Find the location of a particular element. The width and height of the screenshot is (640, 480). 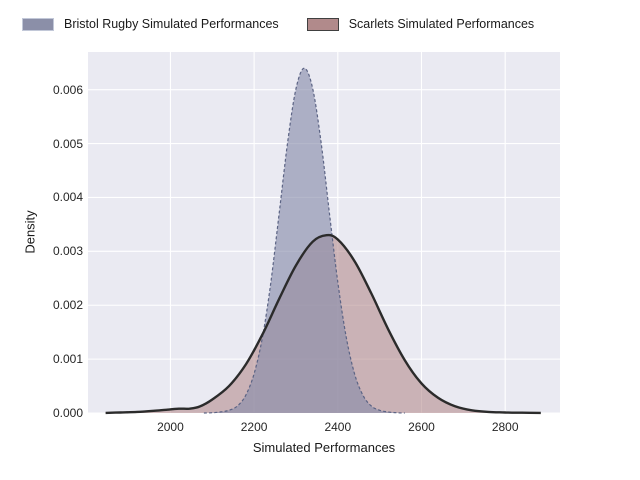

y-tick-label: 0.005 is located at coordinates (67, 143).